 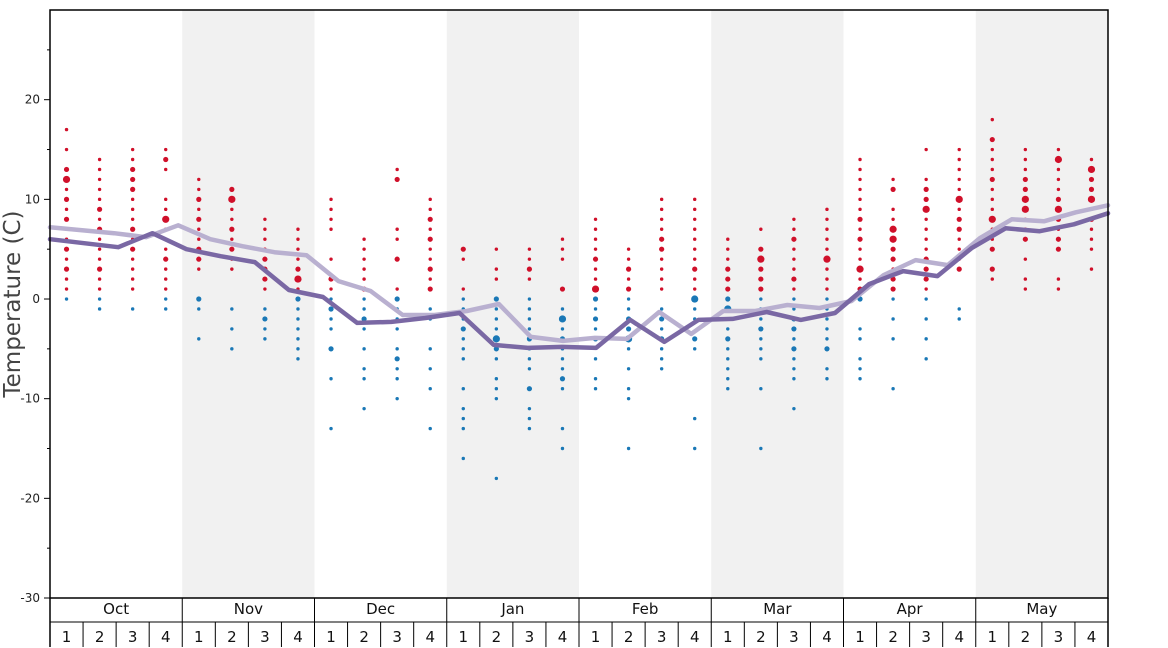 I want to click on week-label: 1, so click(x=728, y=637).